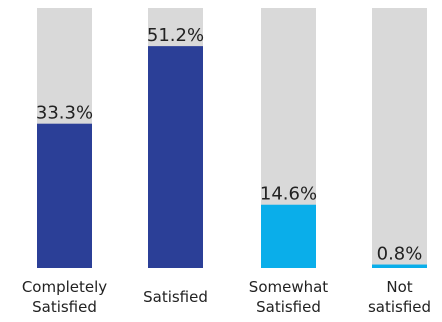 Image resolution: width=442 pixels, height=322 pixels. What do you see at coordinates (175, 157) in the screenshot?
I see `bar-satisfied` at bounding box center [175, 157].